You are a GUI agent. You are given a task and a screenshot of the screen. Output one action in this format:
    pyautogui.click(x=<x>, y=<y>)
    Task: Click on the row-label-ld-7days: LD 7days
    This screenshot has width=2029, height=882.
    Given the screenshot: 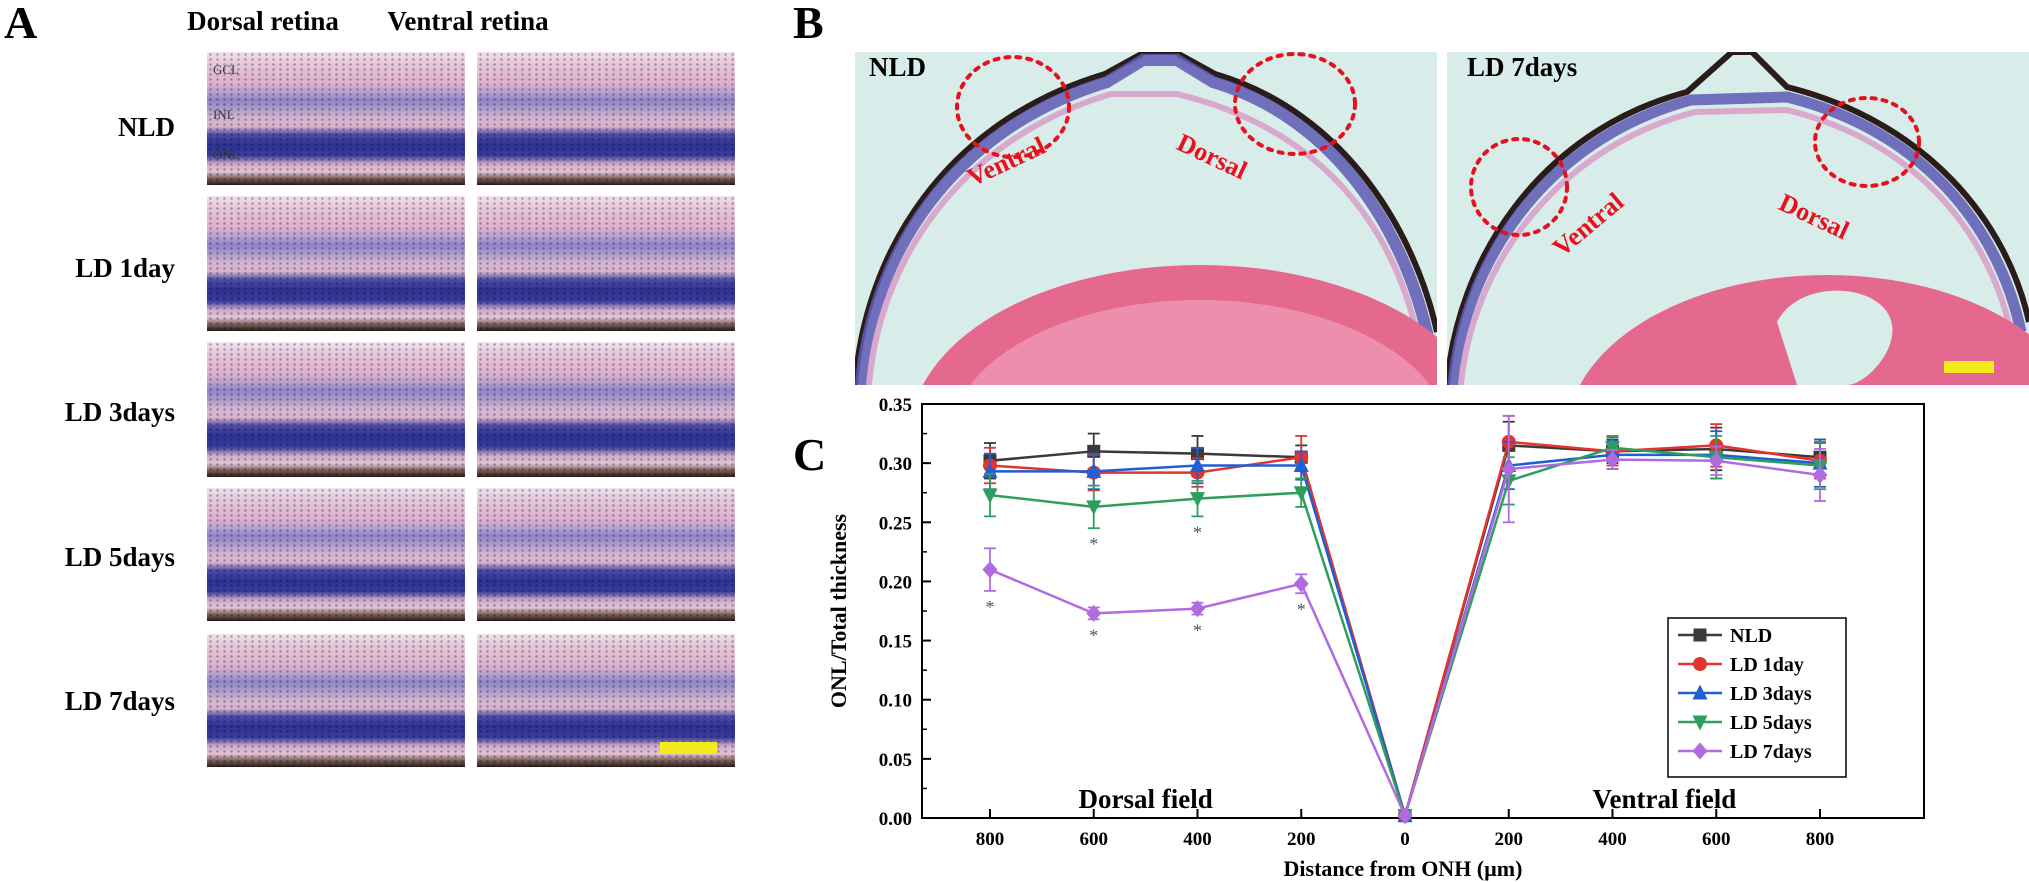 What is the action you would take?
    pyautogui.click(x=119, y=701)
    